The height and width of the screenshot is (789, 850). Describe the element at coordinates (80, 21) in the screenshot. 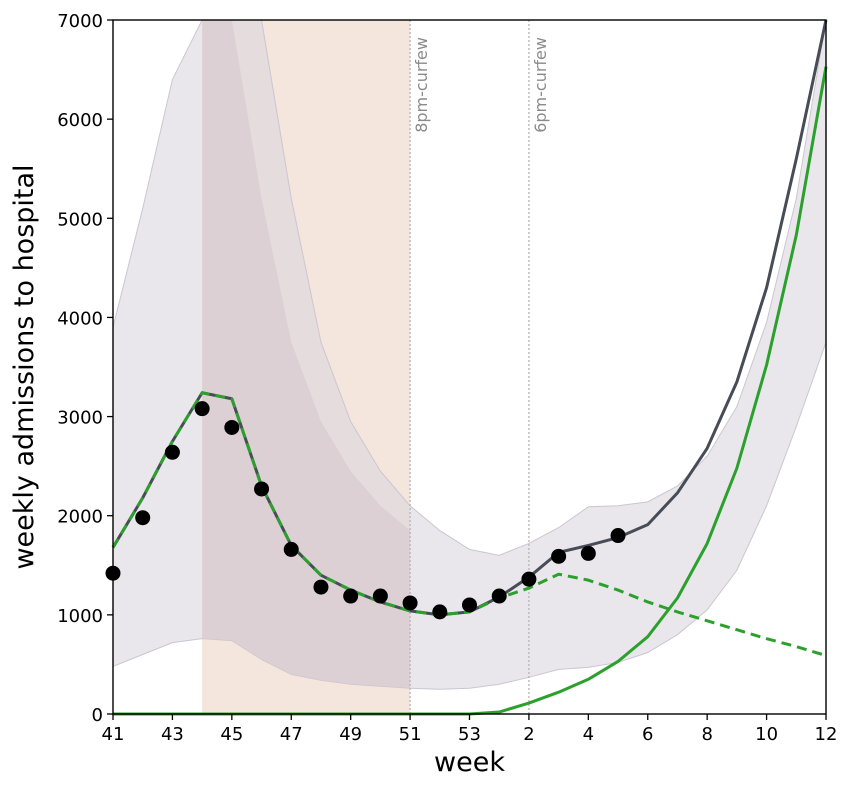

I see `y-tick-label-7: 7000` at that location.